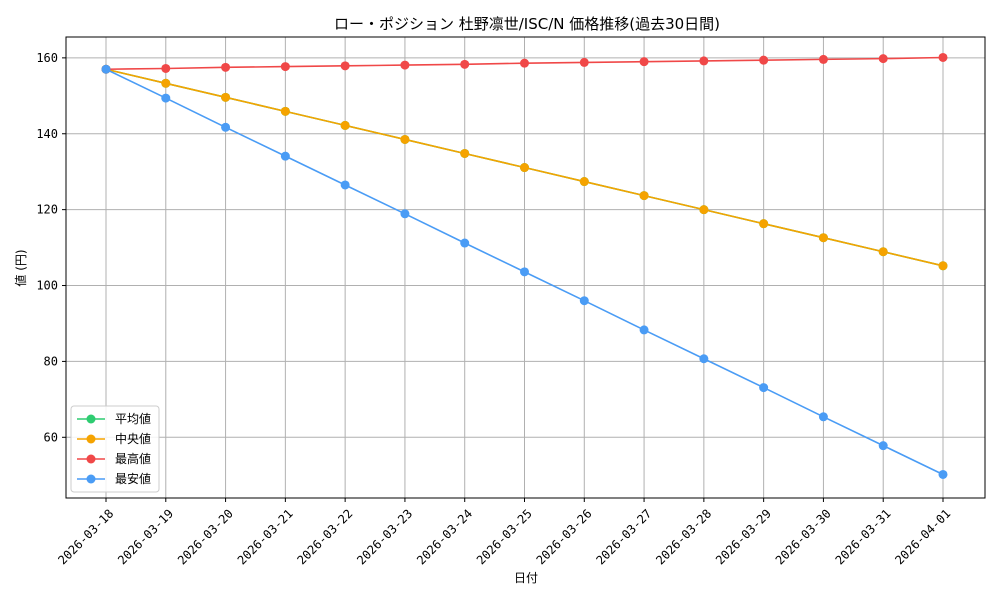 This screenshot has height=600, width=1000. What do you see at coordinates (51, 437) in the screenshot?
I see `y-tick-label: 60` at bounding box center [51, 437].